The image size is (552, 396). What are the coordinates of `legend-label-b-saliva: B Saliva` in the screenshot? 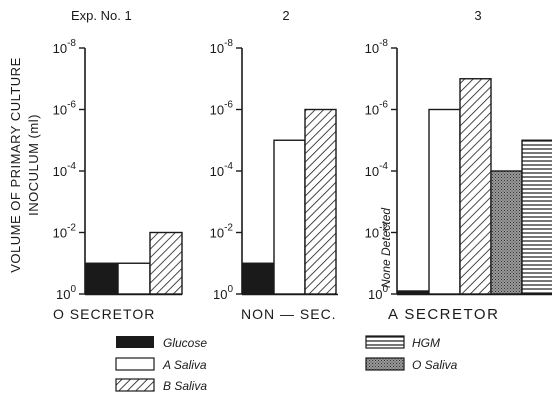 It's located at (185, 386).